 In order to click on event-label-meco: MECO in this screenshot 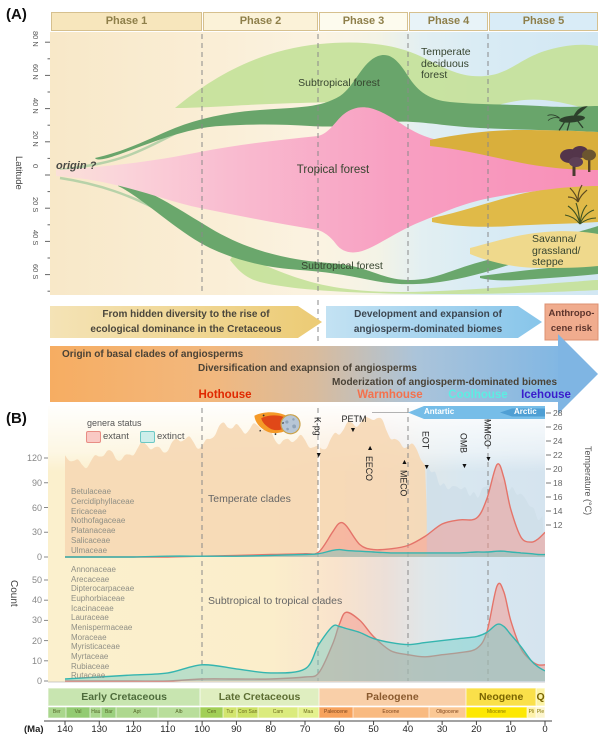, I will do `click(403, 483)`.